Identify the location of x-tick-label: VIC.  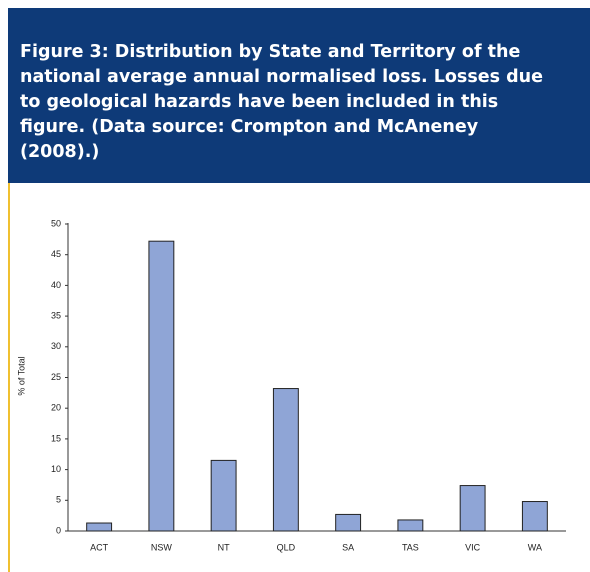
(473, 547).